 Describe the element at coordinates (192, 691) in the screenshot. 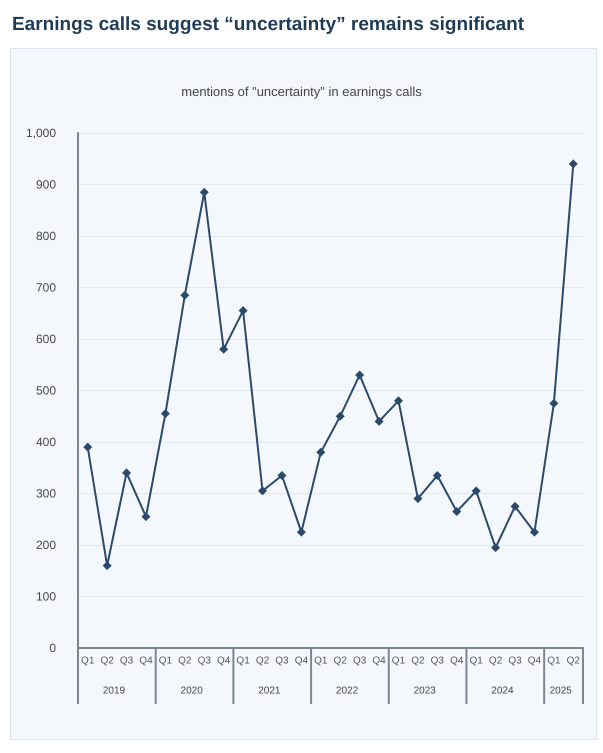

I see `text: 2020` at that location.